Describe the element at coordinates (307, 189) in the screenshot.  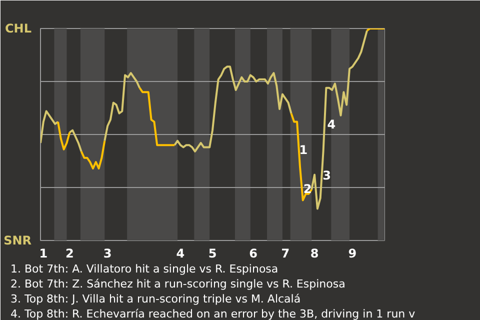
I see `annotation: 2` at that location.